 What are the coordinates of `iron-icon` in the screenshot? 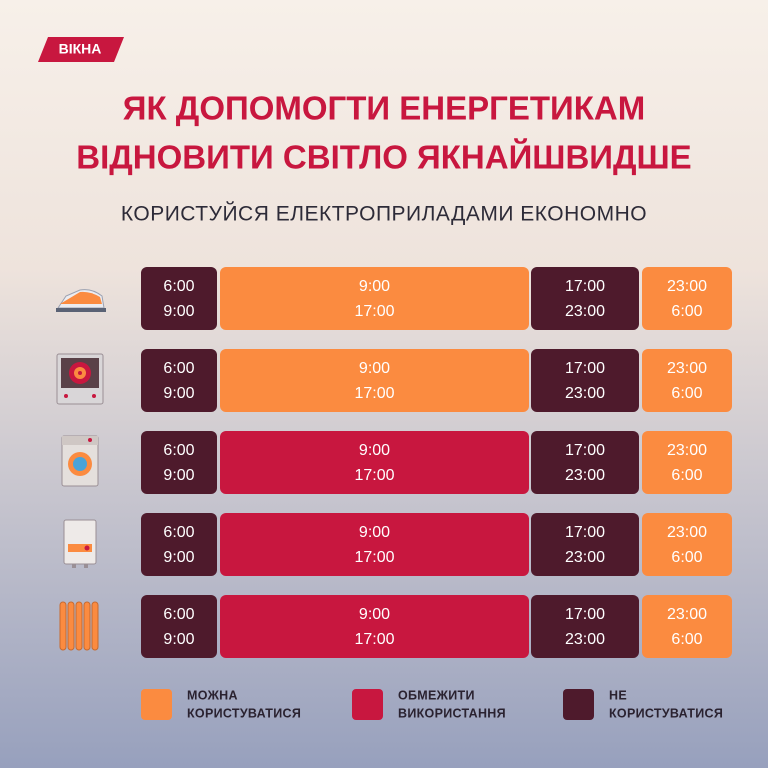 It's located at (81, 300).